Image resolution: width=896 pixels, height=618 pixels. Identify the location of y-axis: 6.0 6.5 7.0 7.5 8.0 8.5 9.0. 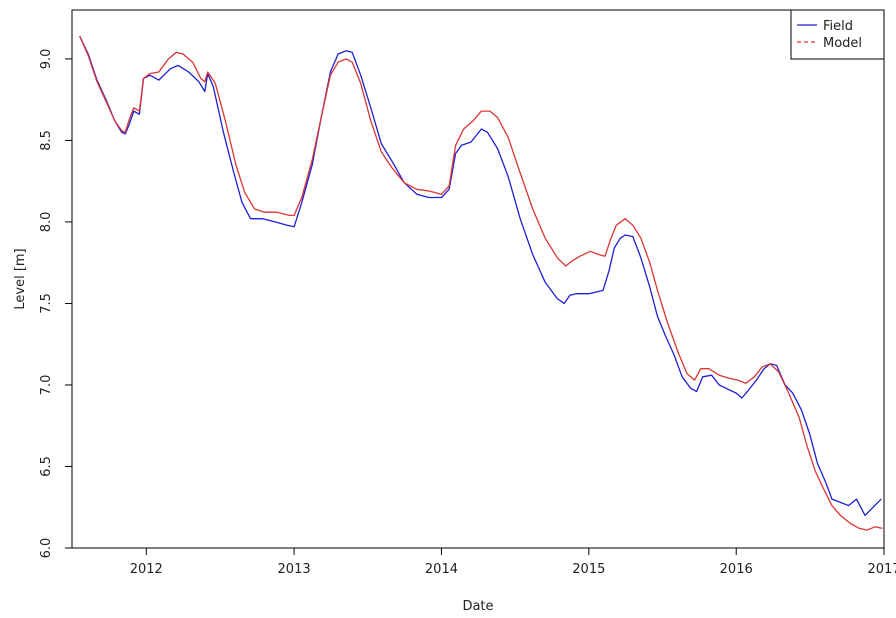
(55, 304).